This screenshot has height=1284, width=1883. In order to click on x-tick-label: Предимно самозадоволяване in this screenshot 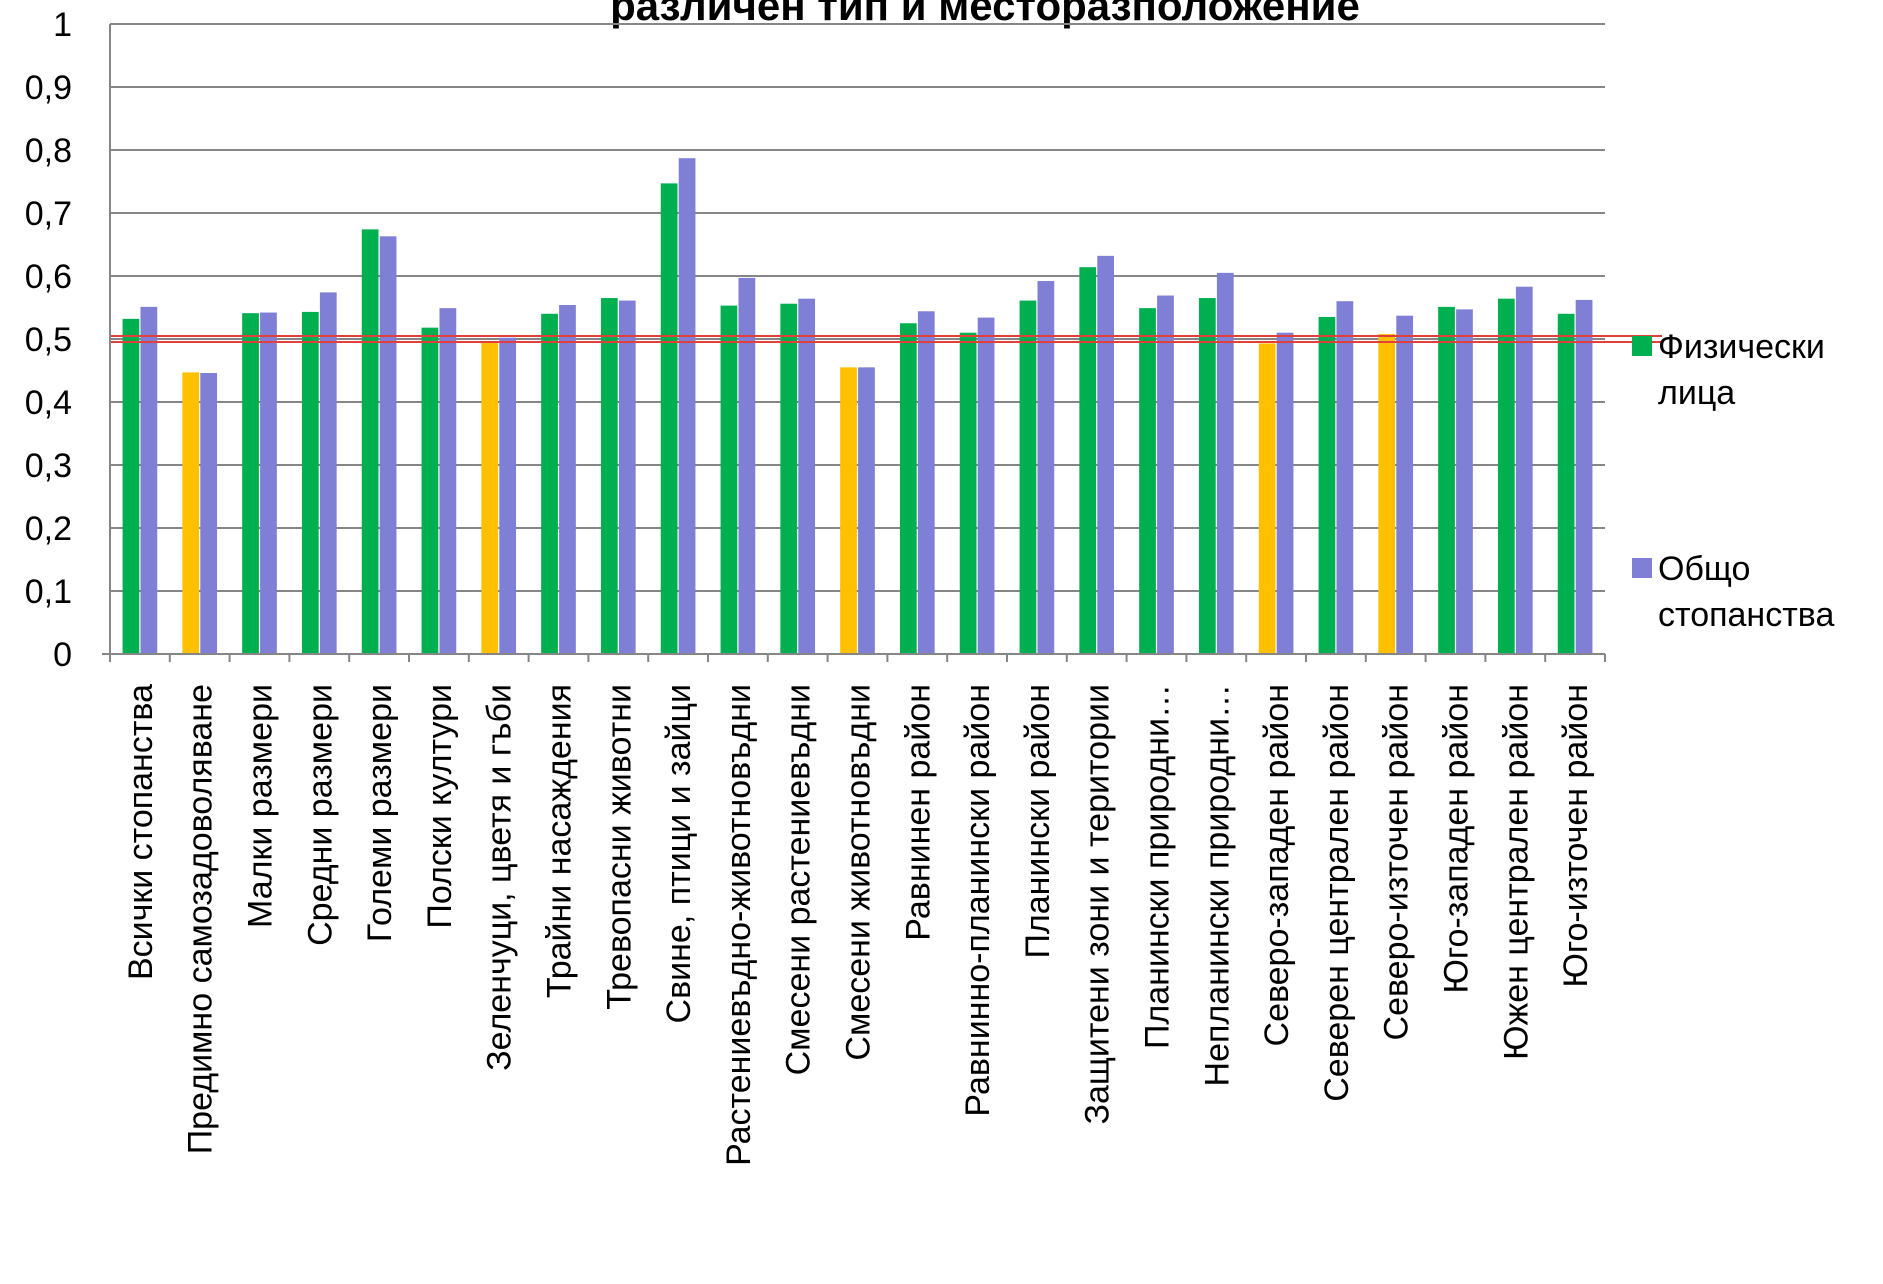, I will do `click(201, 919)`.